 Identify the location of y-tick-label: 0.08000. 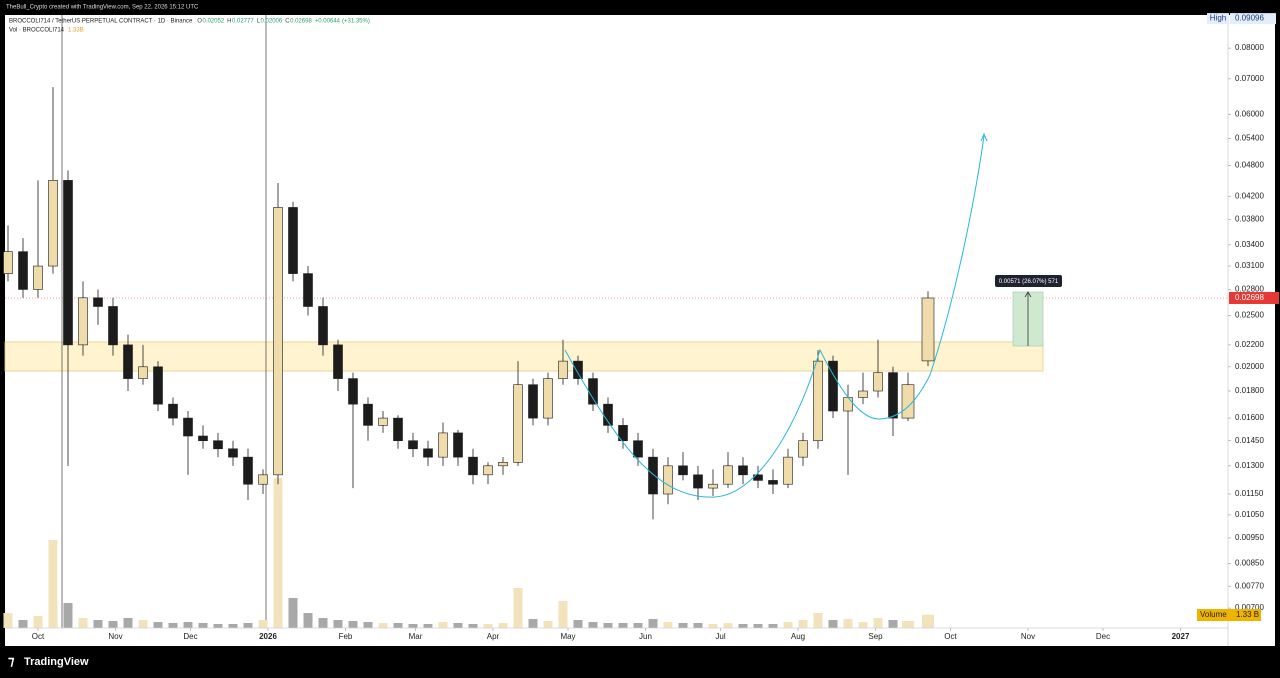
(1249, 47).